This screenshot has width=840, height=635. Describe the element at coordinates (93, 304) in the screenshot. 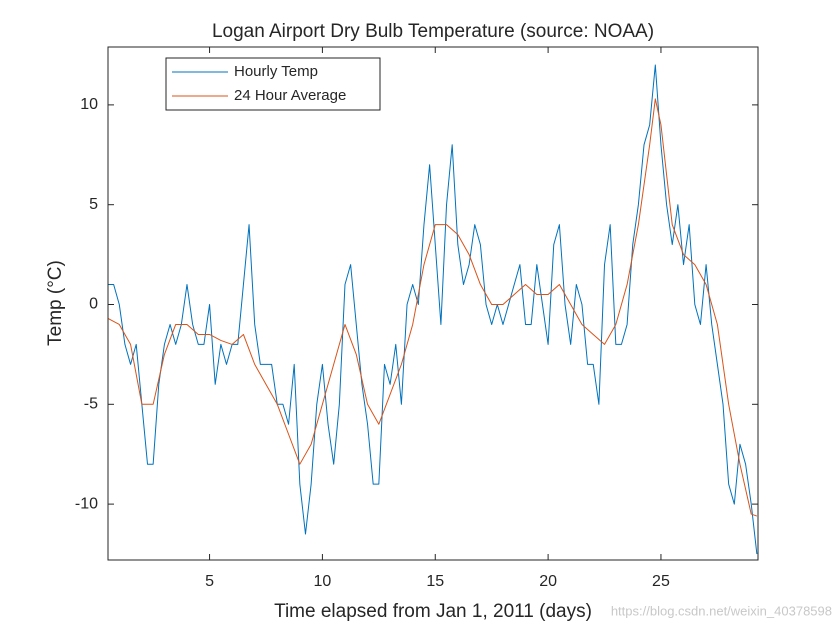

I see `y-tick-label: 0` at that location.